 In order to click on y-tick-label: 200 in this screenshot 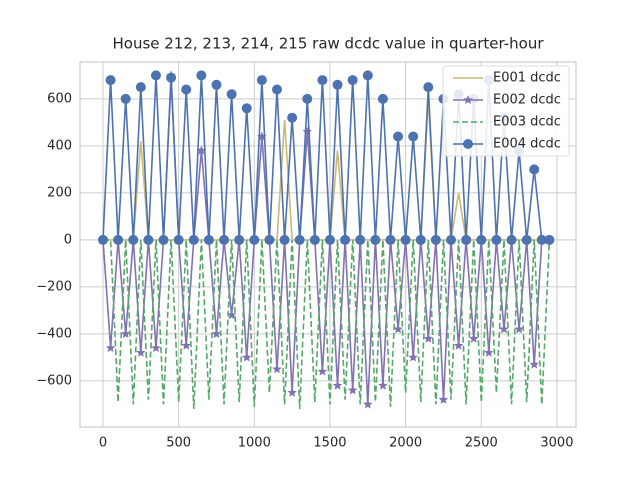, I will do `click(59, 192)`.